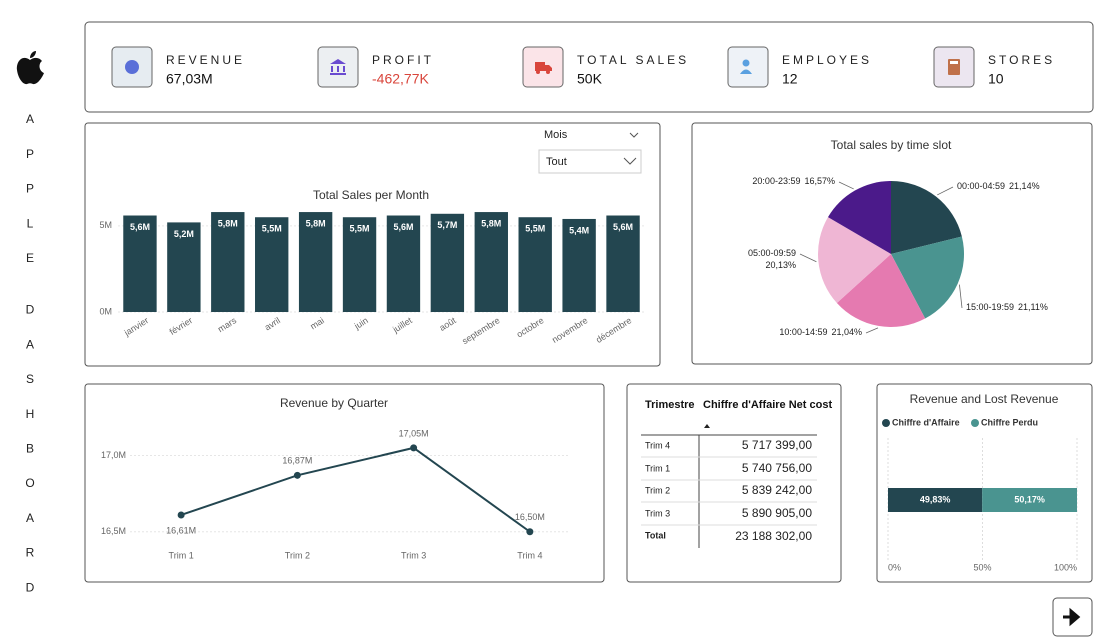  What do you see at coordinates (355, 489) in the screenshot?
I see `line` at bounding box center [355, 489].